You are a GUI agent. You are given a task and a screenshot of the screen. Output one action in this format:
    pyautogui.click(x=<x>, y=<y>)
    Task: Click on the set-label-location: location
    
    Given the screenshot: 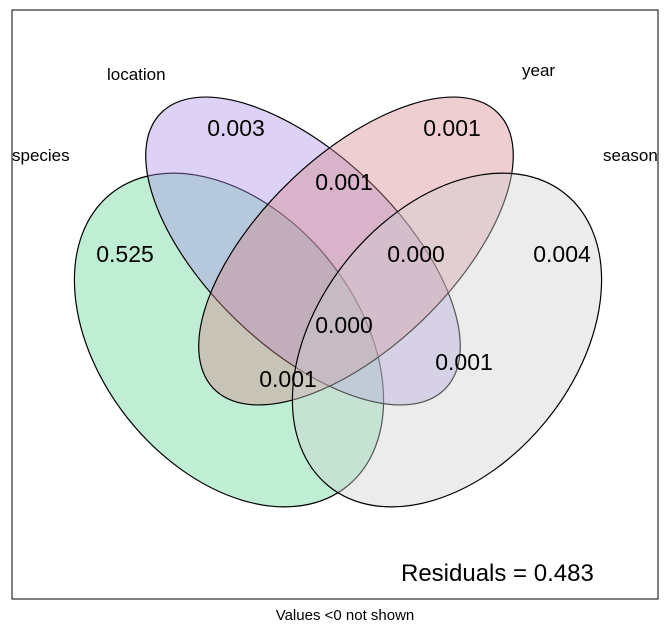 What is the action you would take?
    pyautogui.click(x=136, y=74)
    